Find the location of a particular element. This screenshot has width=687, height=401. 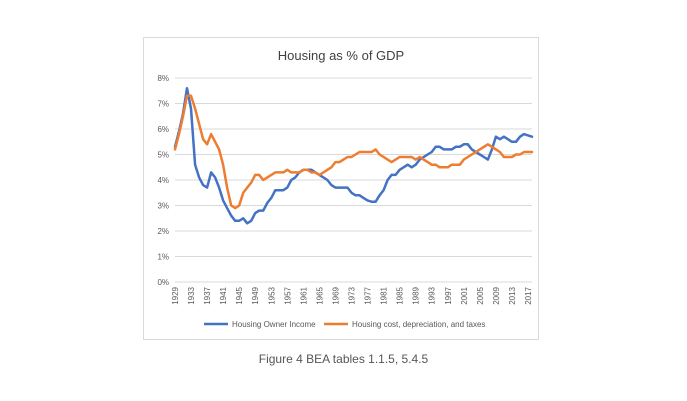

x-tick-label: 1989 is located at coordinates (416, 295).